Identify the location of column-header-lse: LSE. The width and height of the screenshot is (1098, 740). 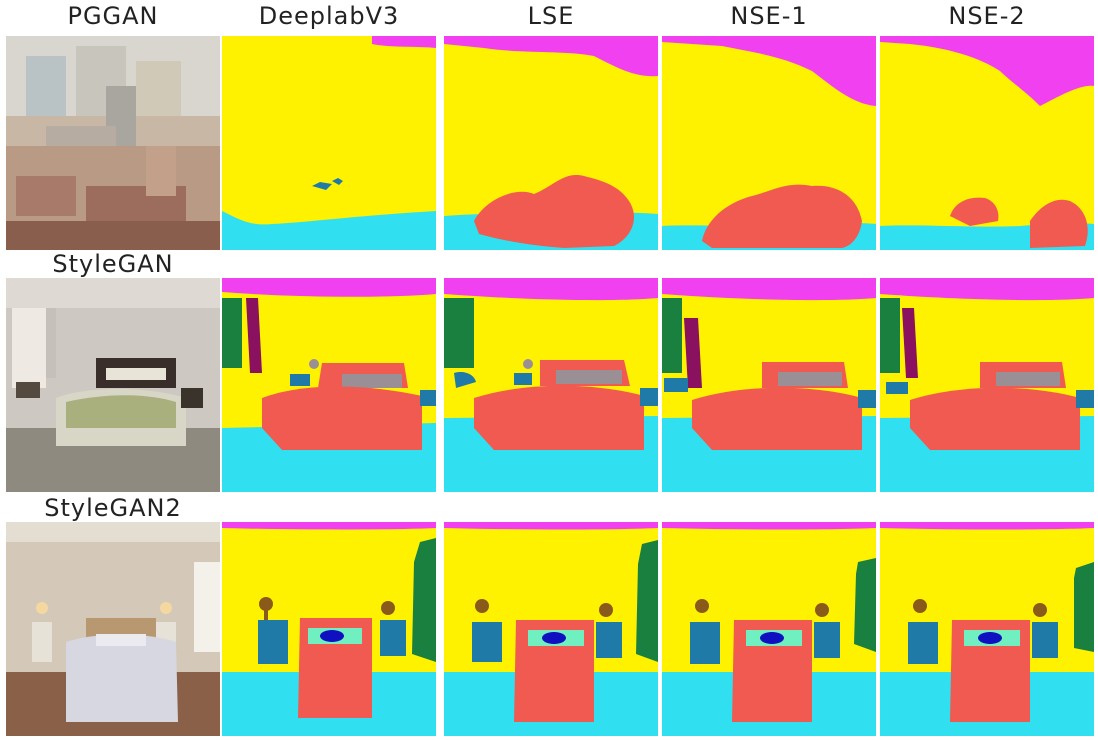
(551, 16).